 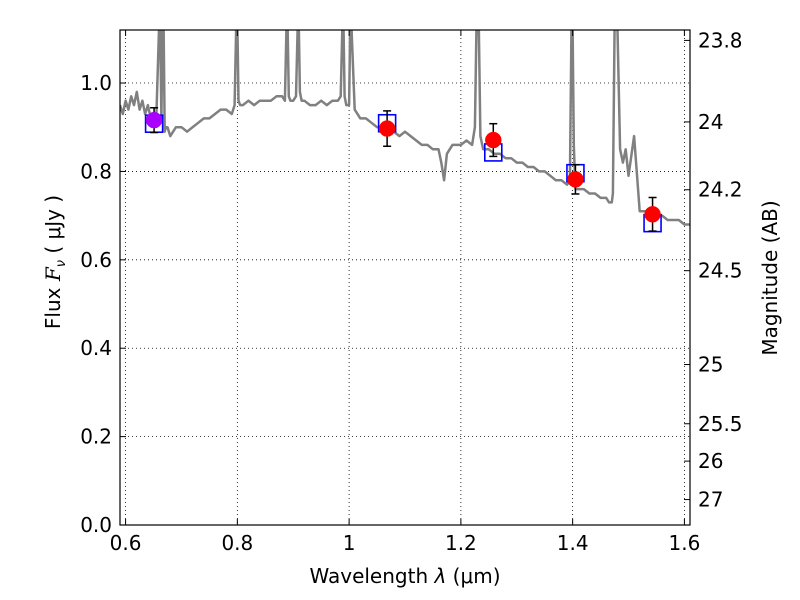 I want to click on magnitude-tick-label: 26, so click(x=710, y=461).